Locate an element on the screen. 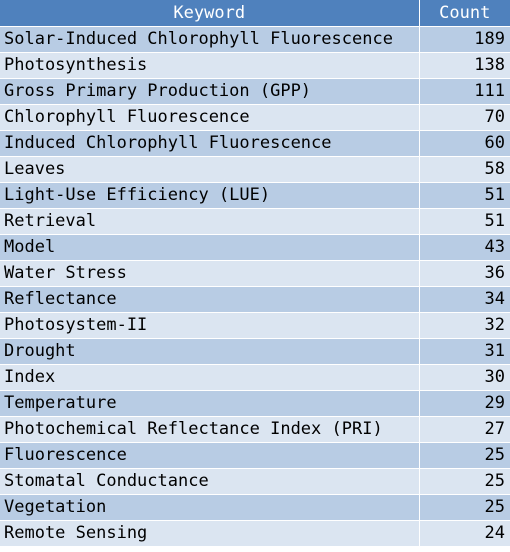 The image size is (510, 552). table-row: Temperature 29 is located at coordinates (255, 403).